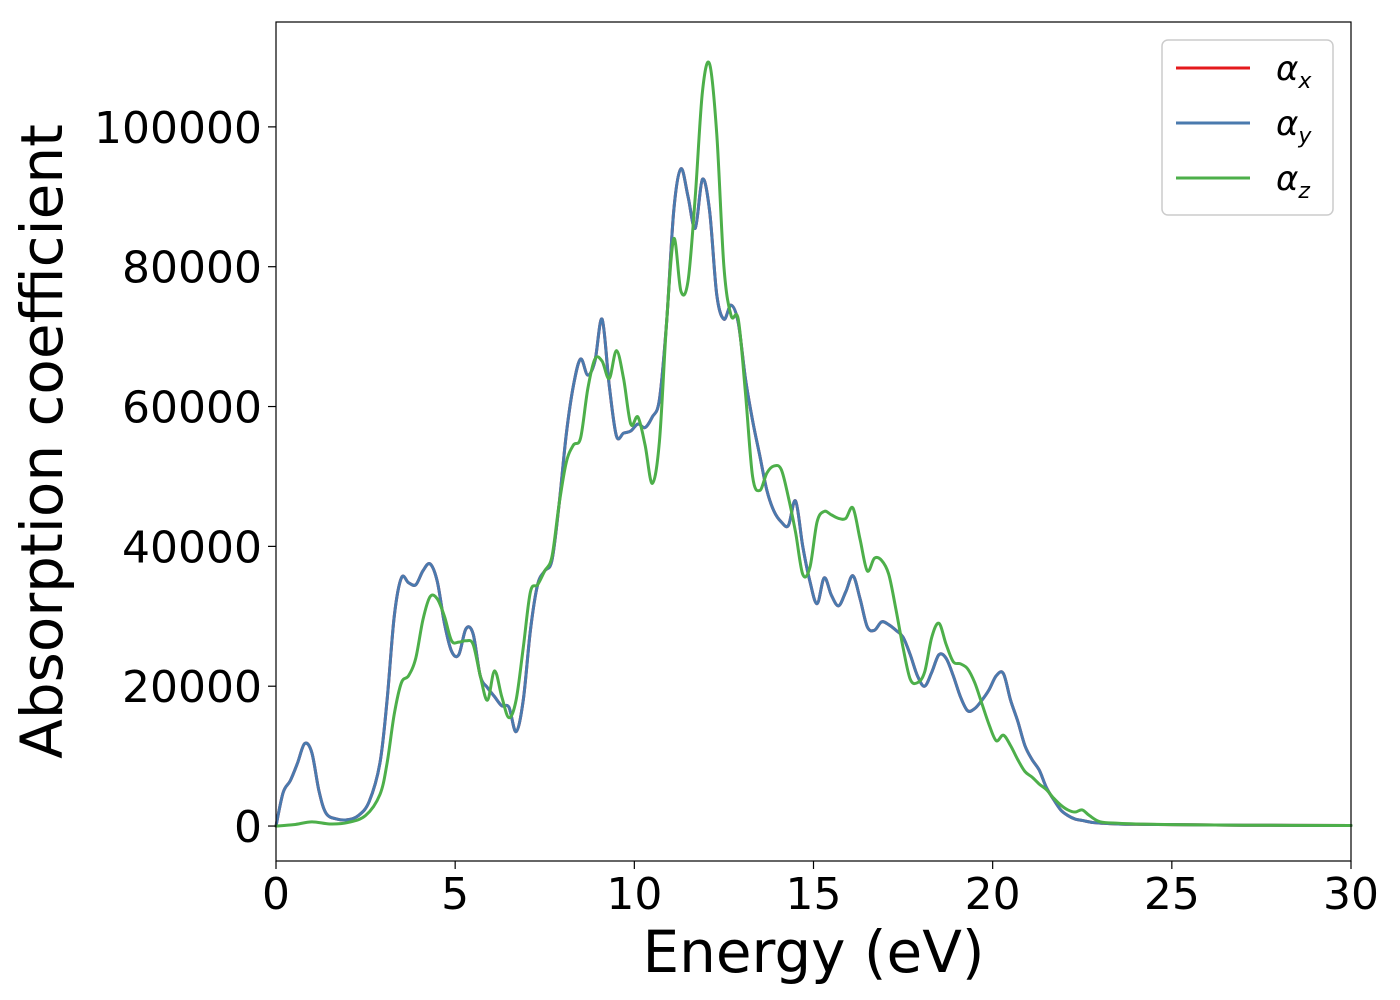 This screenshot has width=1400, height=1000. Describe the element at coordinates (42, 441) in the screenshot. I see `y-axis-title: Absorption coefficient` at that location.